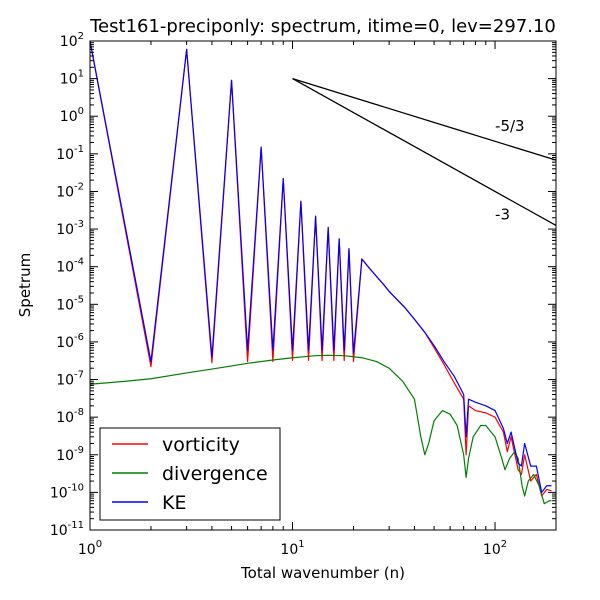 Image resolution: width=600 pixels, height=600 pixels. Describe the element at coordinates (25, 285) in the screenshot. I see `y-axis-label: Spetrum` at that location.